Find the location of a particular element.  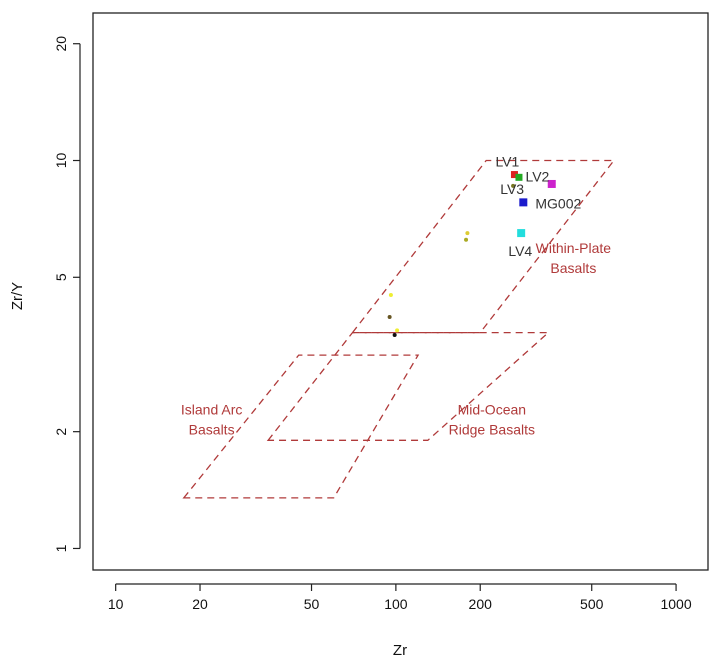

point-label: LV1 is located at coordinates (507, 161).